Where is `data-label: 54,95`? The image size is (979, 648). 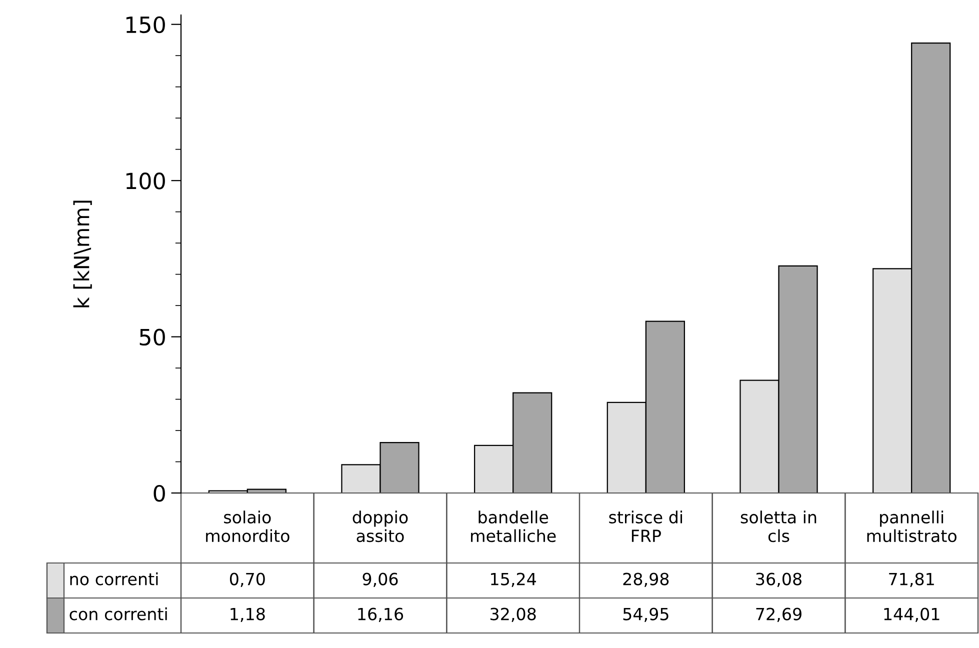 data-label: 54,95 is located at coordinates (645, 615).